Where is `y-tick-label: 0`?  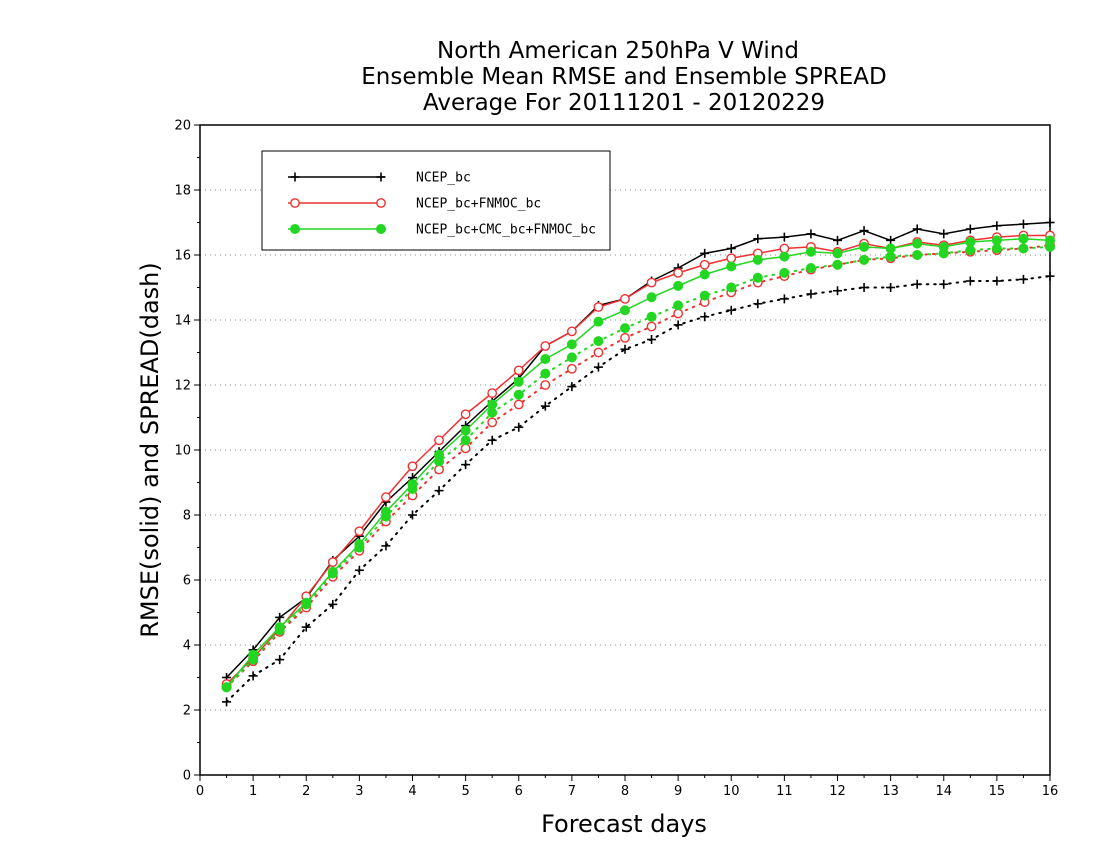
y-tick-label: 0 is located at coordinates (187, 776).